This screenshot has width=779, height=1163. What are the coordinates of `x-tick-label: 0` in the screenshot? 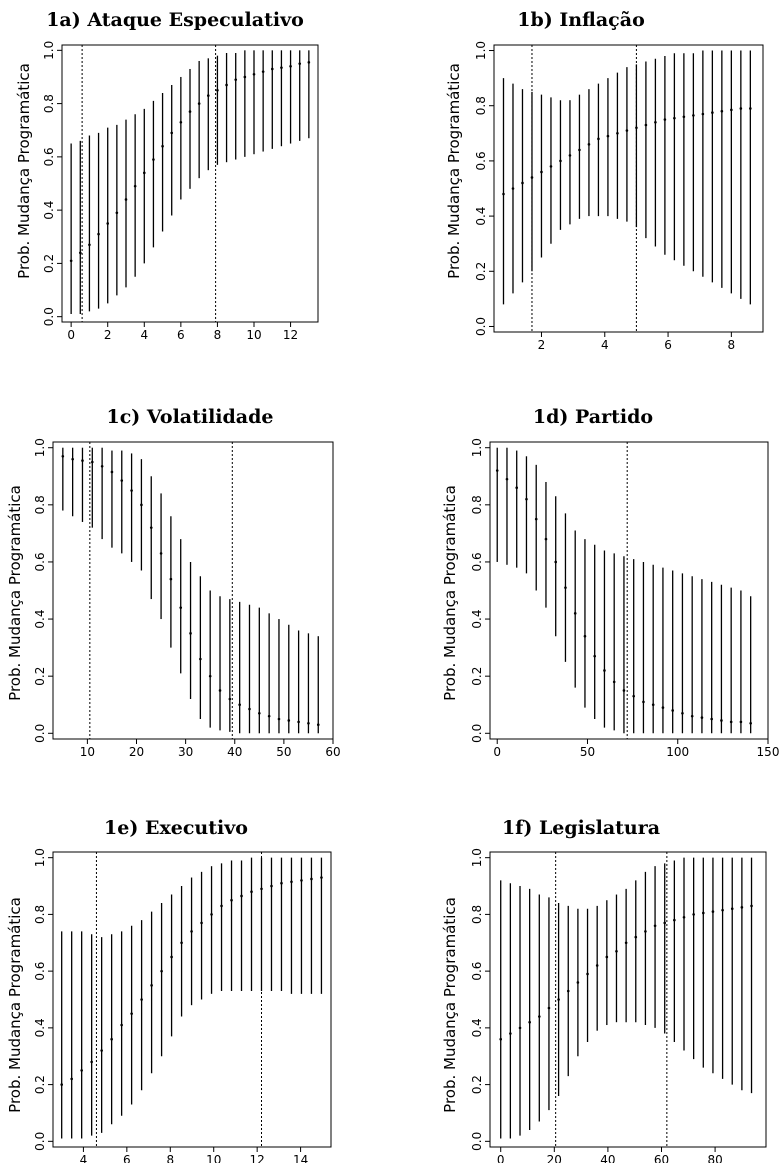 It's located at (497, 752).